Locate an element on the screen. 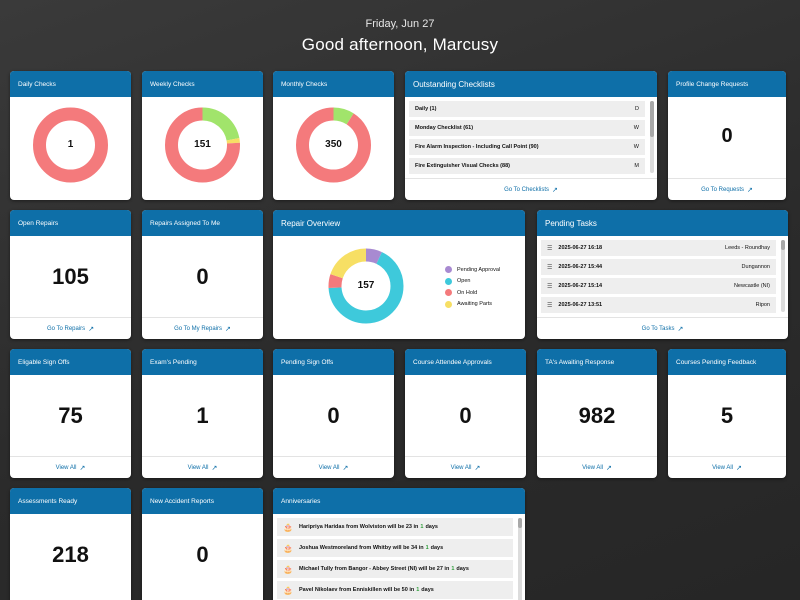 The height and width of the screenshot is (600, 800). donut-segment-awaiting-parts is located at coordinates (366, 286).